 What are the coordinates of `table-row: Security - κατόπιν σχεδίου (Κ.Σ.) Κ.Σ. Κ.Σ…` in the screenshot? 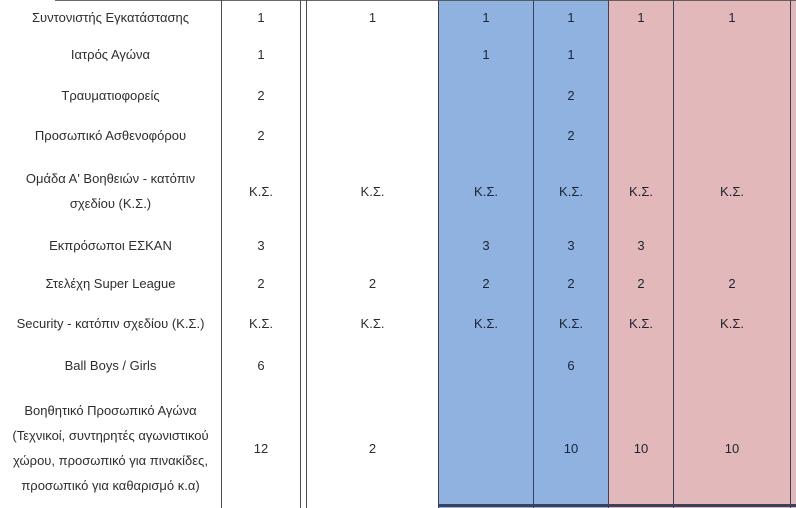 It's located at (398, 323).